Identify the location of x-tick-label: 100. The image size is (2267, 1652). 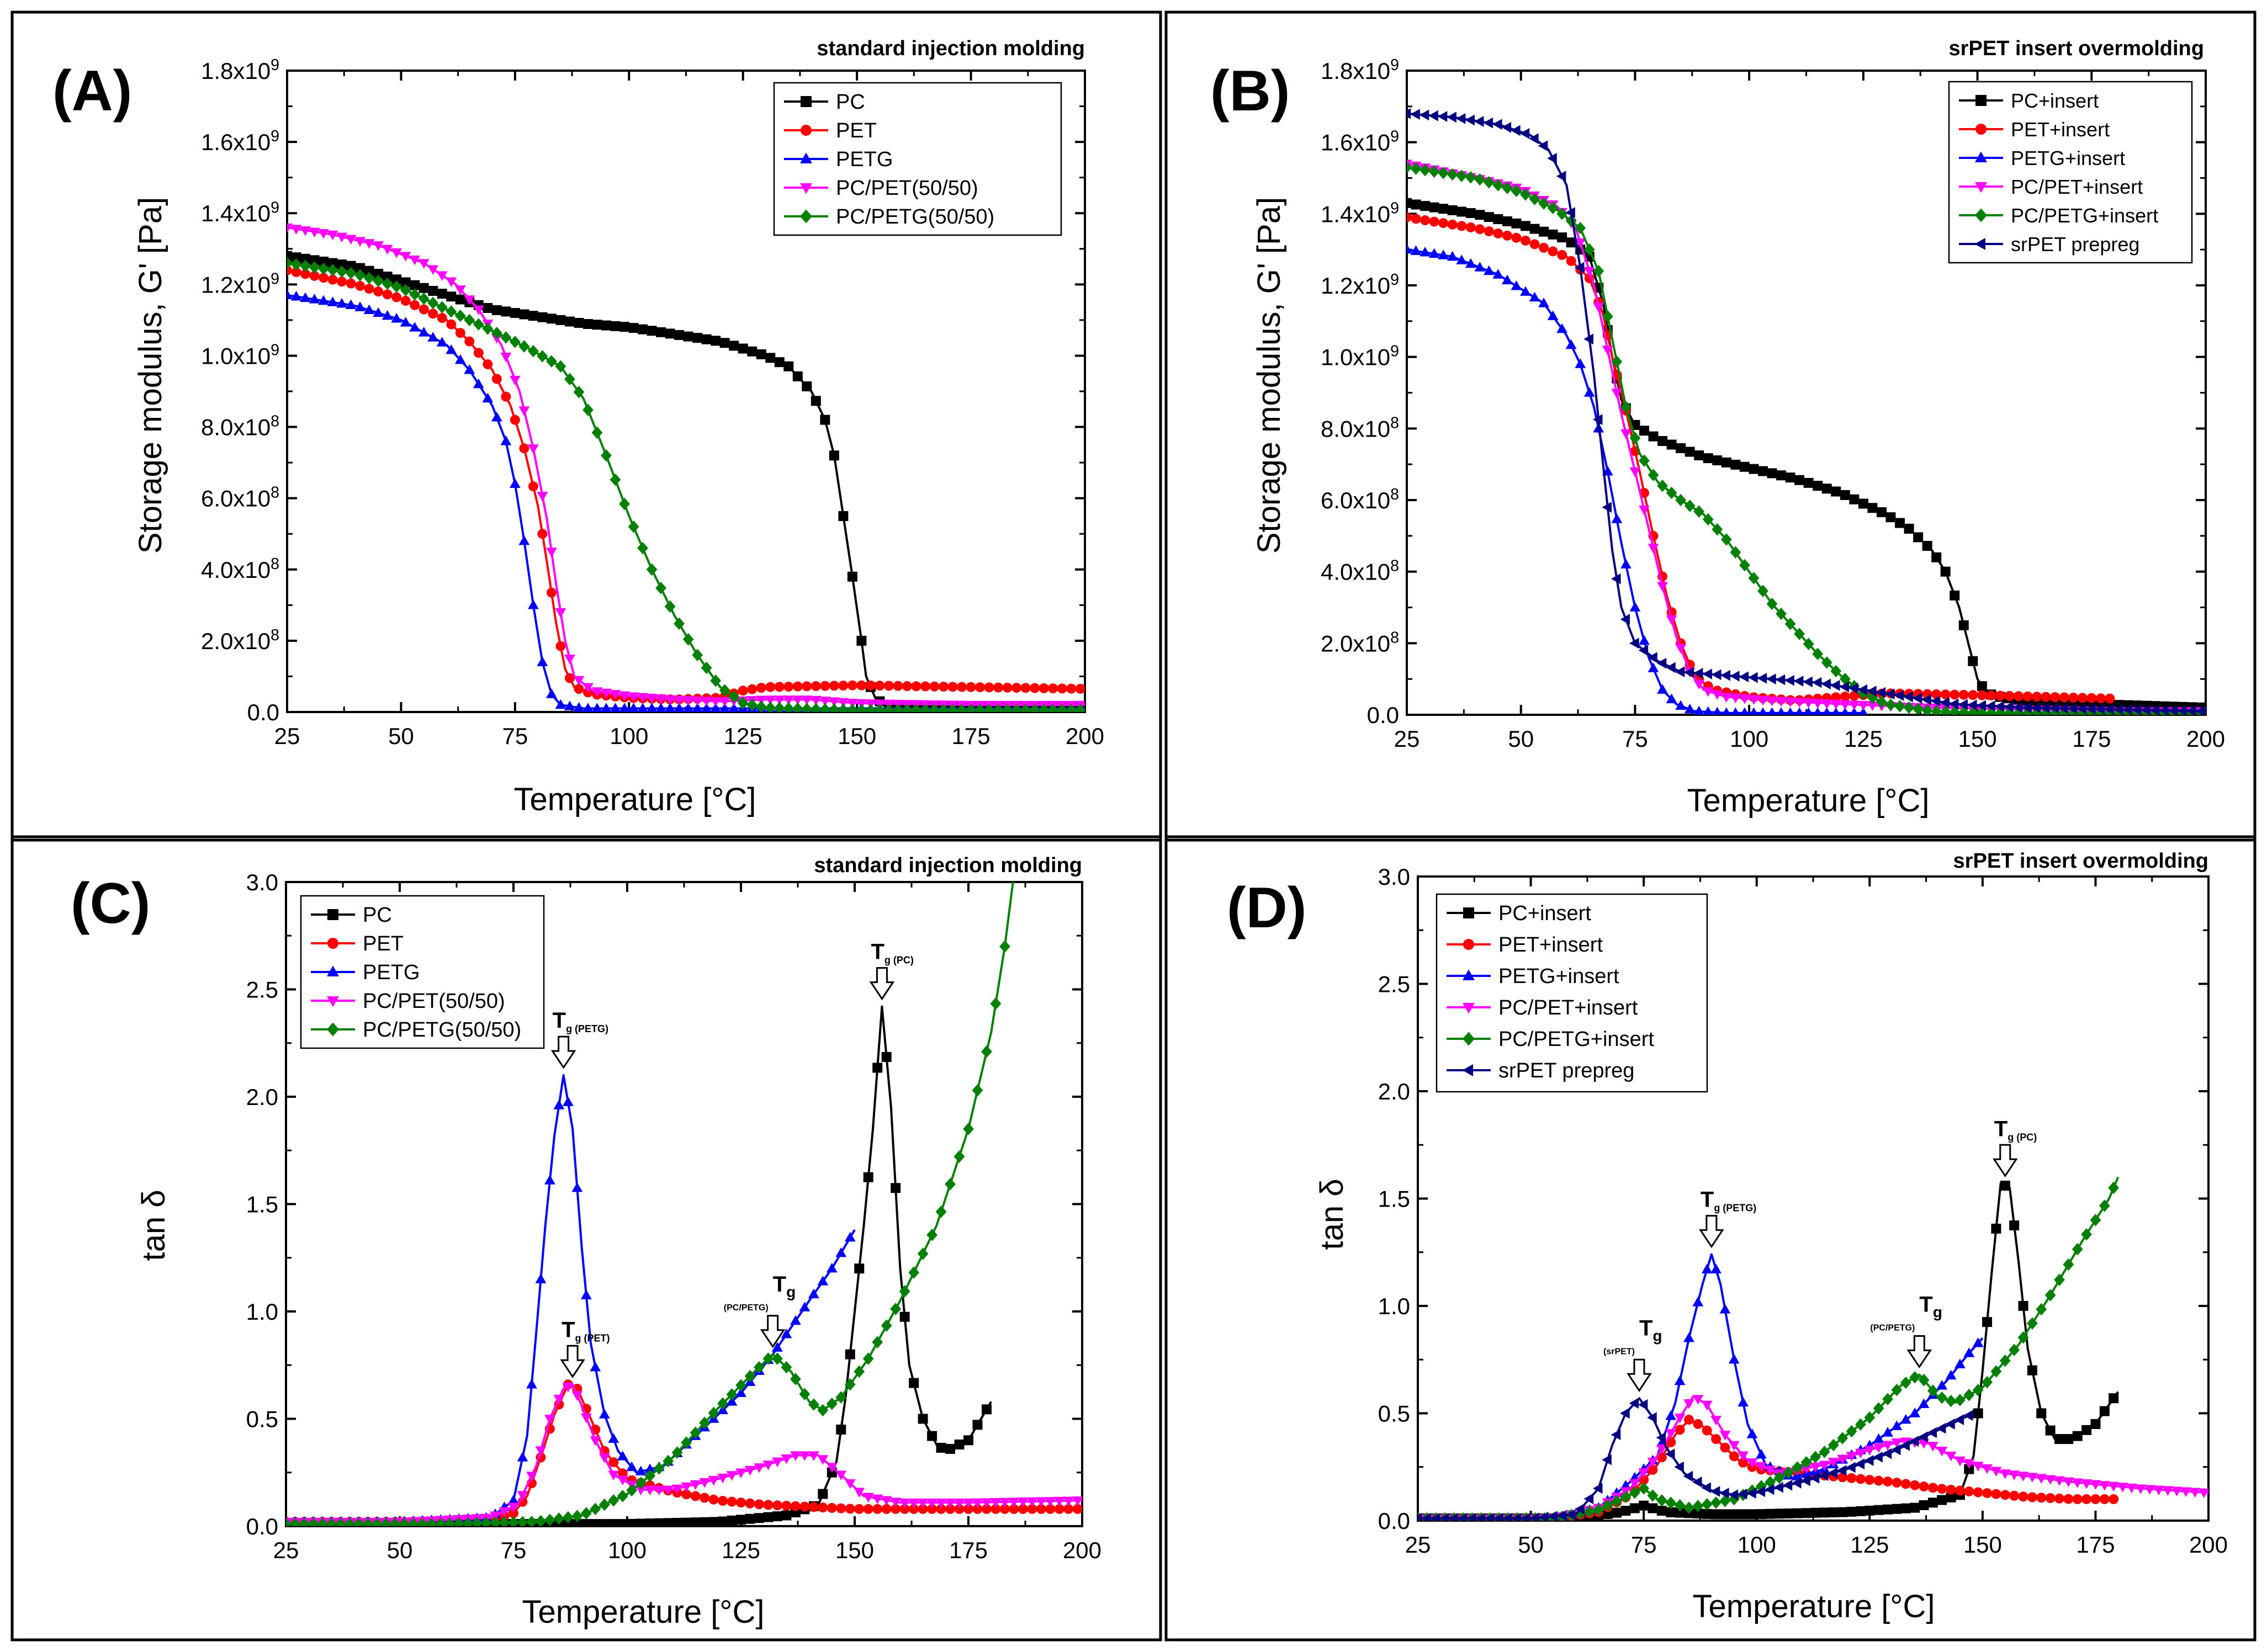
(1757, 1545).